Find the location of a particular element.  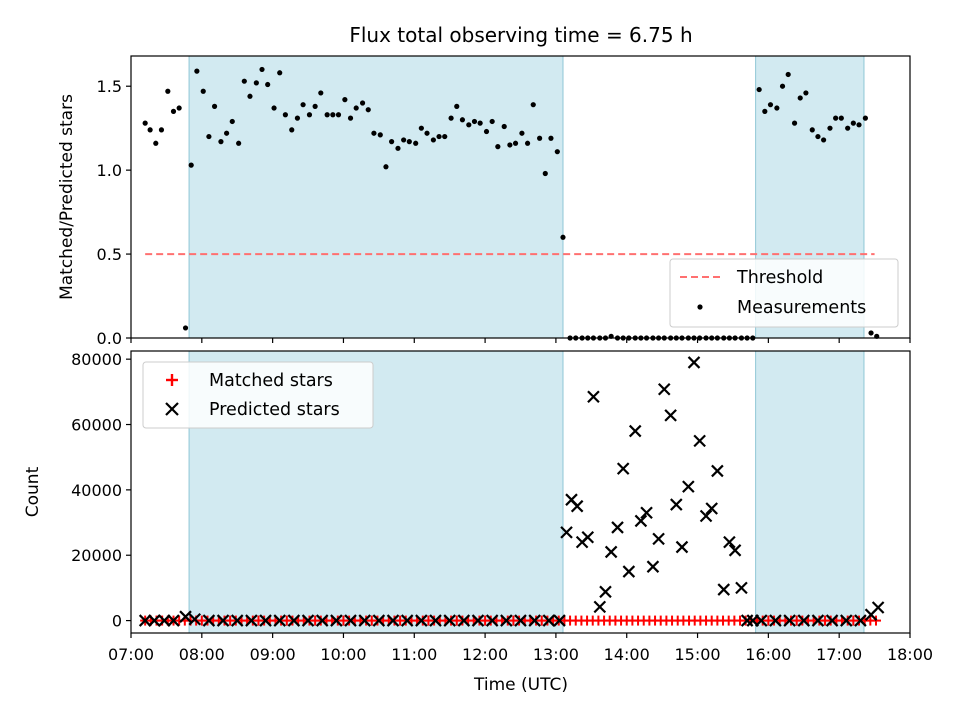

y-tick-label: 1.0 is located at coordinates (109, 170).